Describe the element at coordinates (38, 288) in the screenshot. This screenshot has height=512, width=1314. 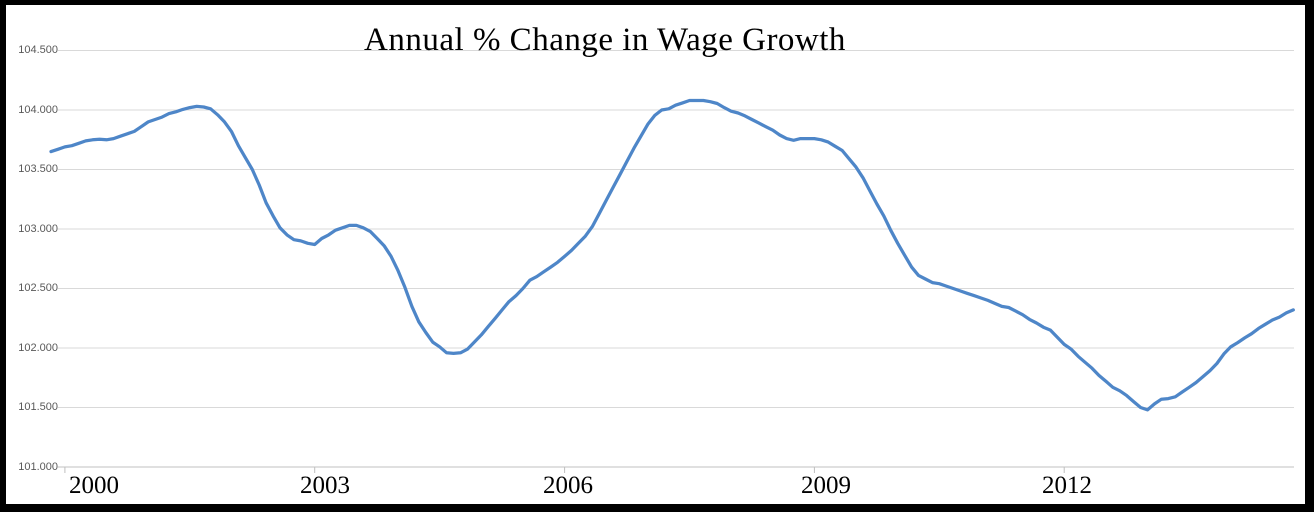
I see `y-axis-tick-label: 102.500` at that location.